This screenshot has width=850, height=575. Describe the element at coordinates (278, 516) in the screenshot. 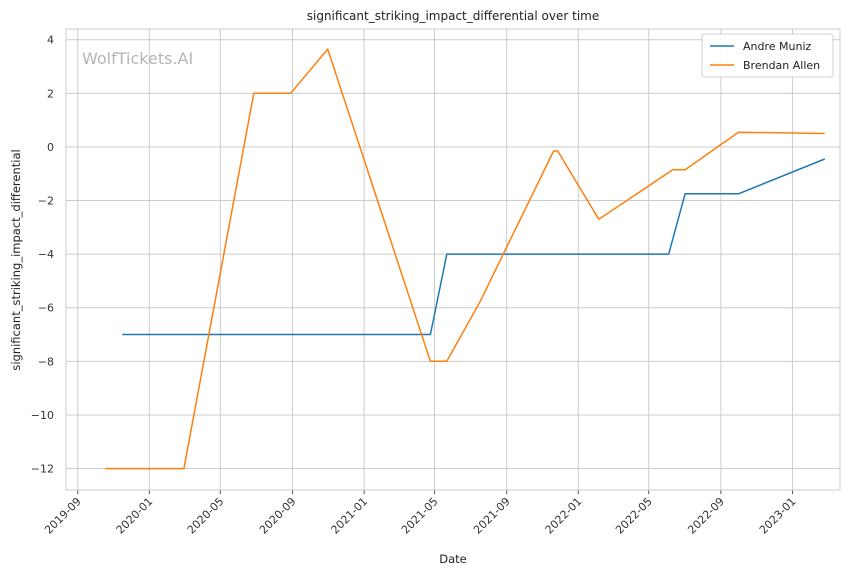

I see `x-tick-label: 2020-09` at that location.